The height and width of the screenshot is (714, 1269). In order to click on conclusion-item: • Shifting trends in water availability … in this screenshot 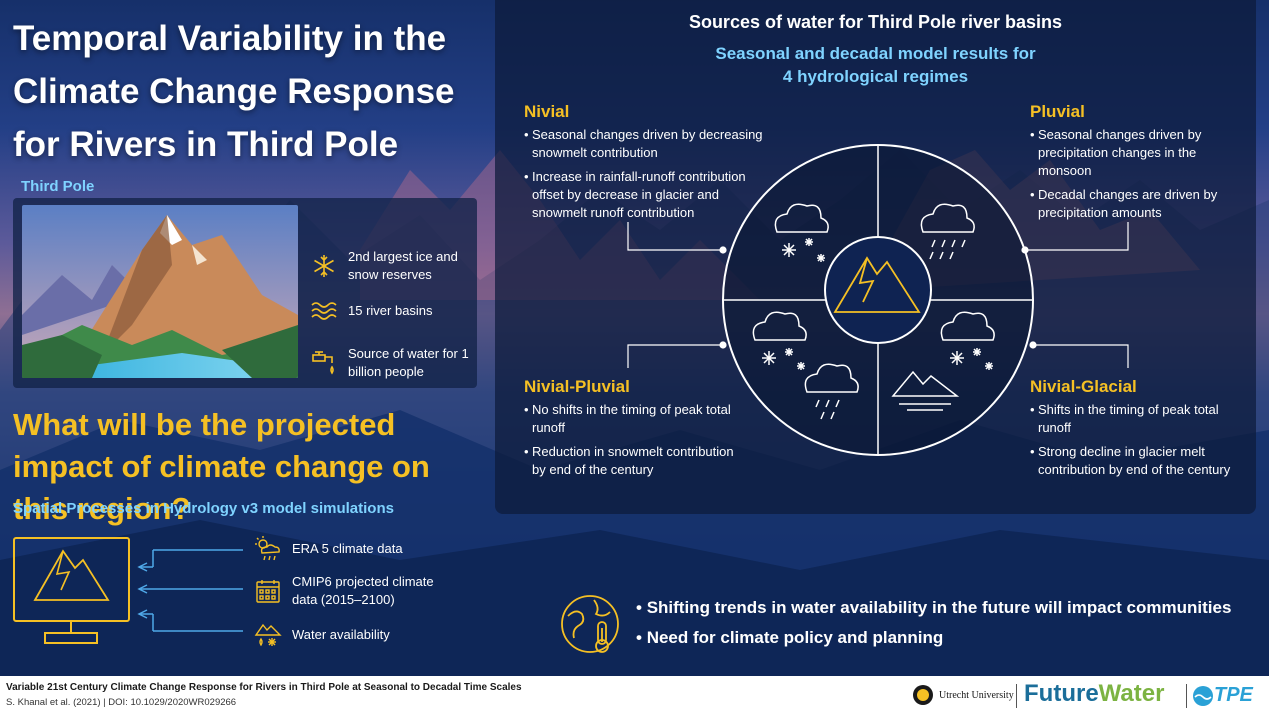, I will do `click(934, 607)`.